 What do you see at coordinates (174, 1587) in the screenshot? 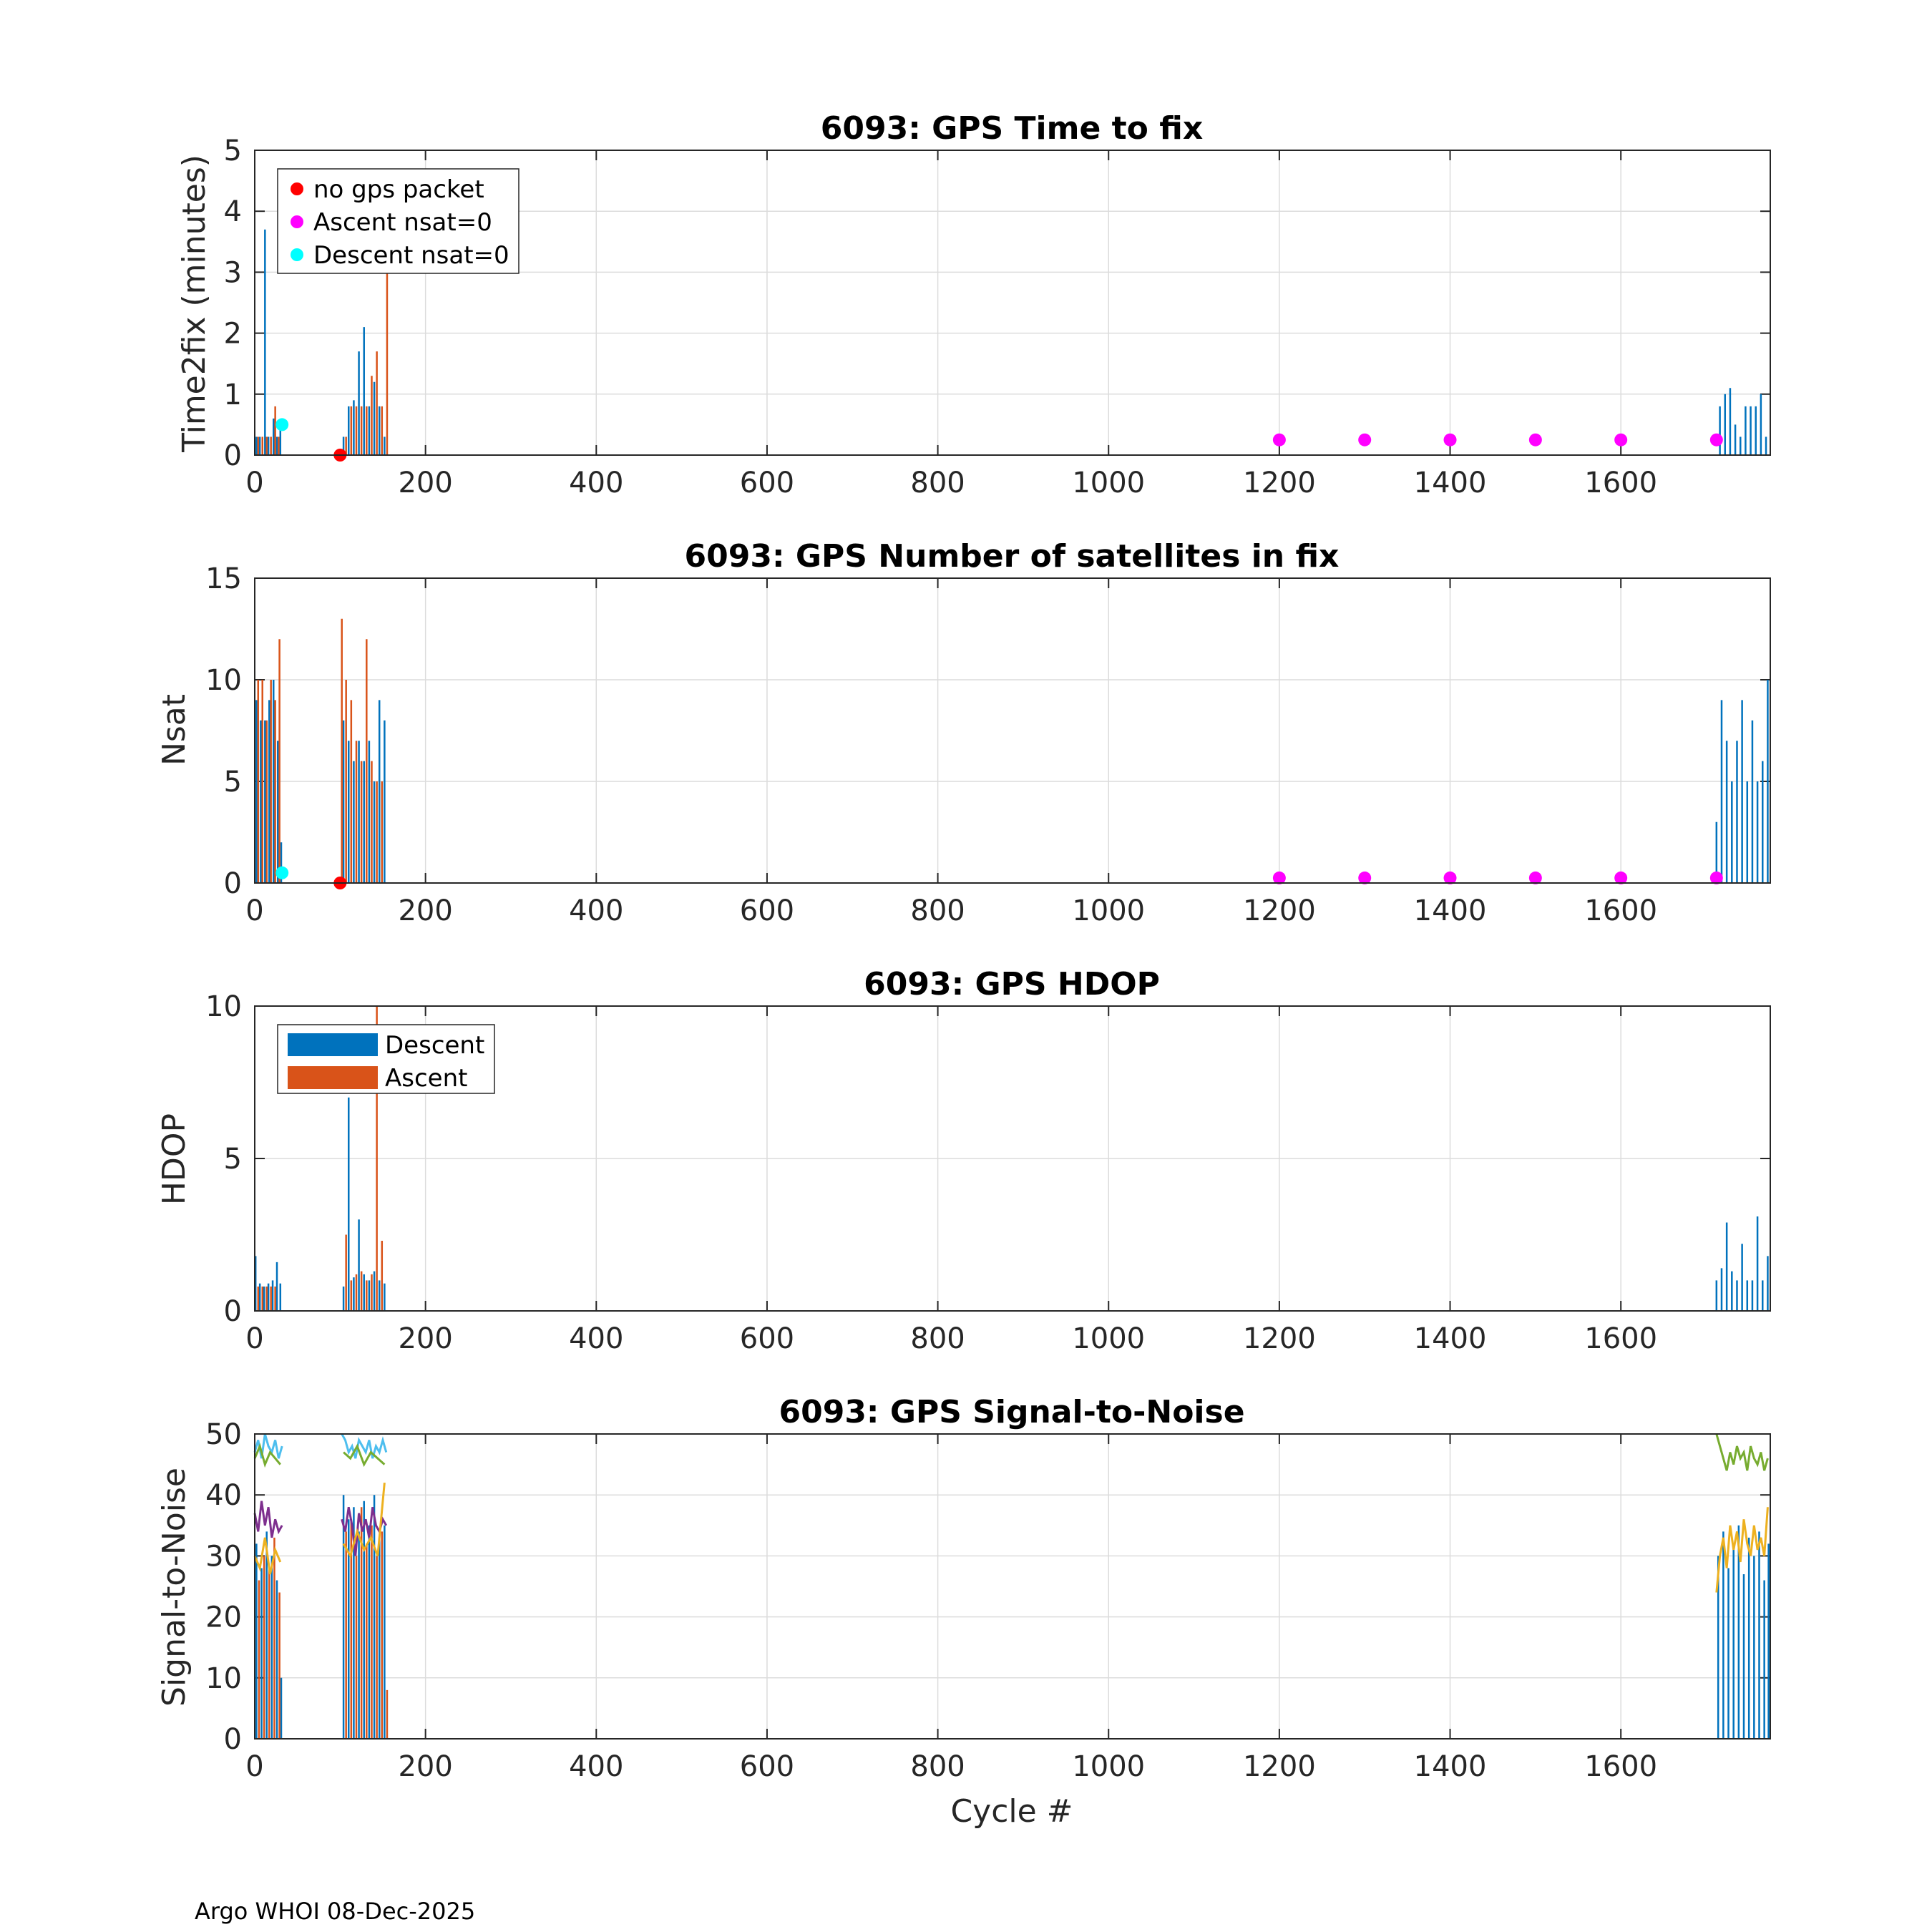
I see `snr-ylabel: Signal-to-Noise` at bounding box center [174, 1587].